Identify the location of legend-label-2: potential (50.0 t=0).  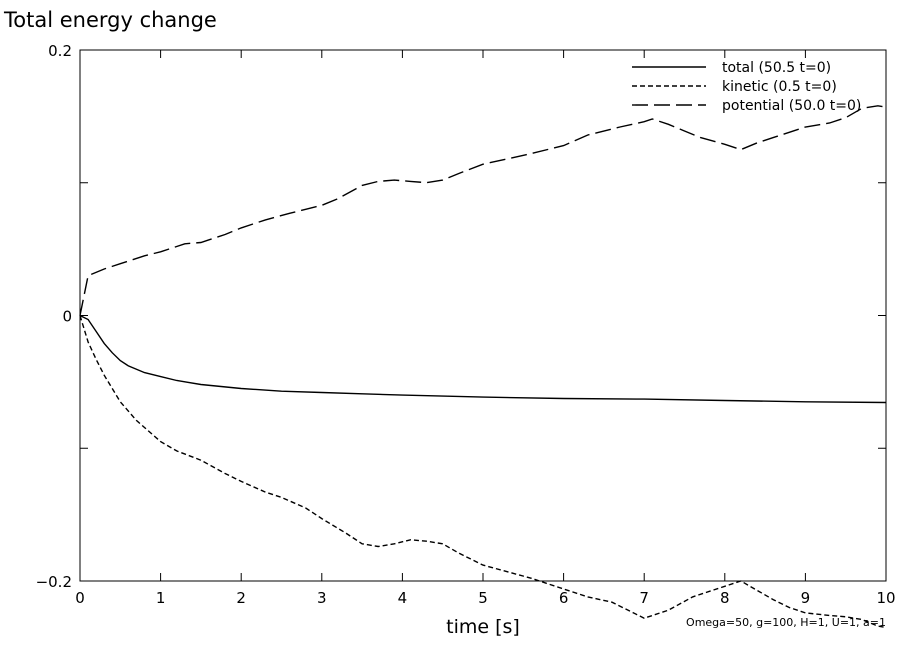
(791, 106).